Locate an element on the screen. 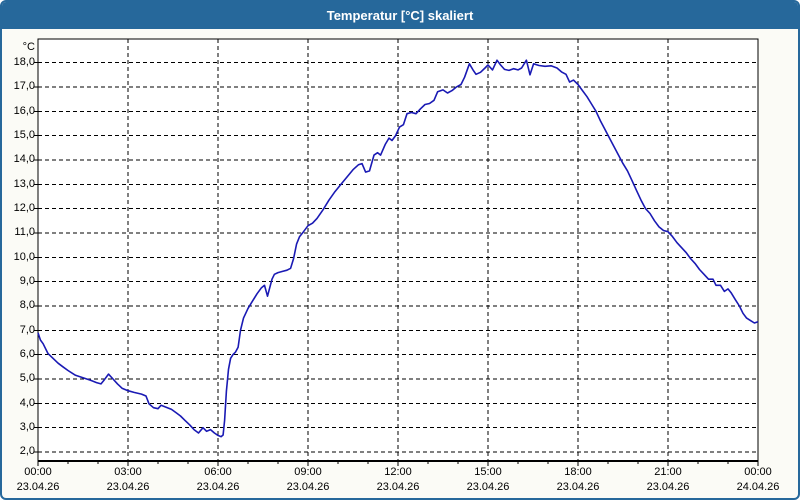  y-tick-label: 4,0 is located at coordinates (27, 402).